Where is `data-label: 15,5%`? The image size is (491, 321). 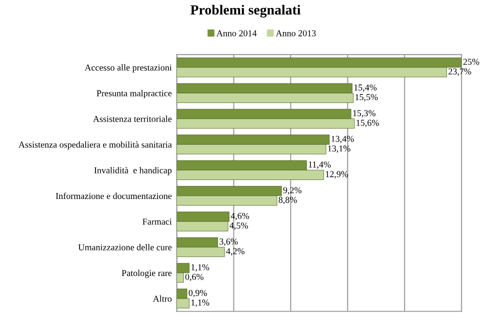 data-label: 15,5% is located at coordinates (367, 98).